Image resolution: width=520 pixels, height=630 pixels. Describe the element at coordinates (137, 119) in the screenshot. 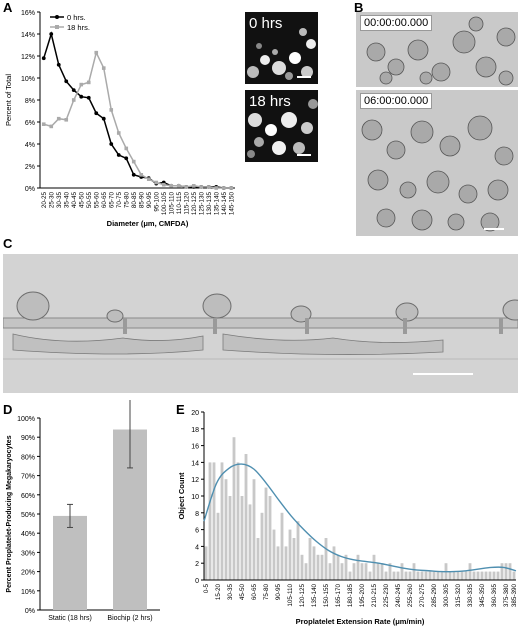

I see `series-line` at that location.